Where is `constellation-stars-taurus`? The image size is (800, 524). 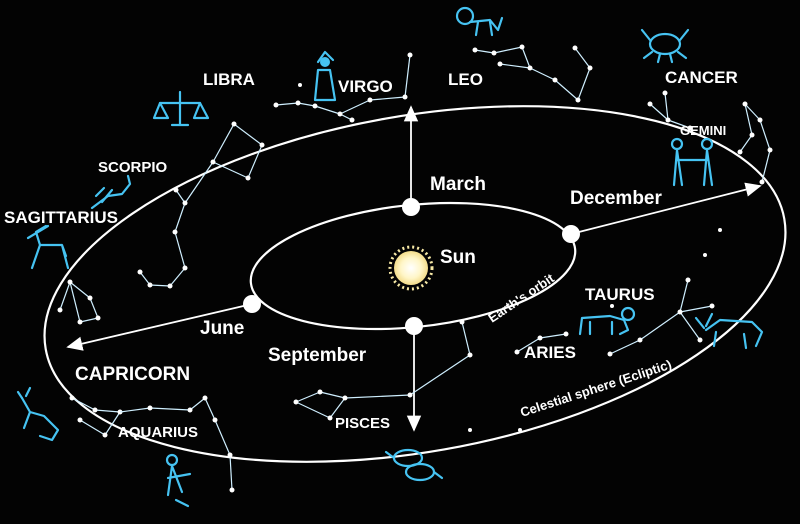 constellation-stars-taurus is located at coordinates (661, 317).